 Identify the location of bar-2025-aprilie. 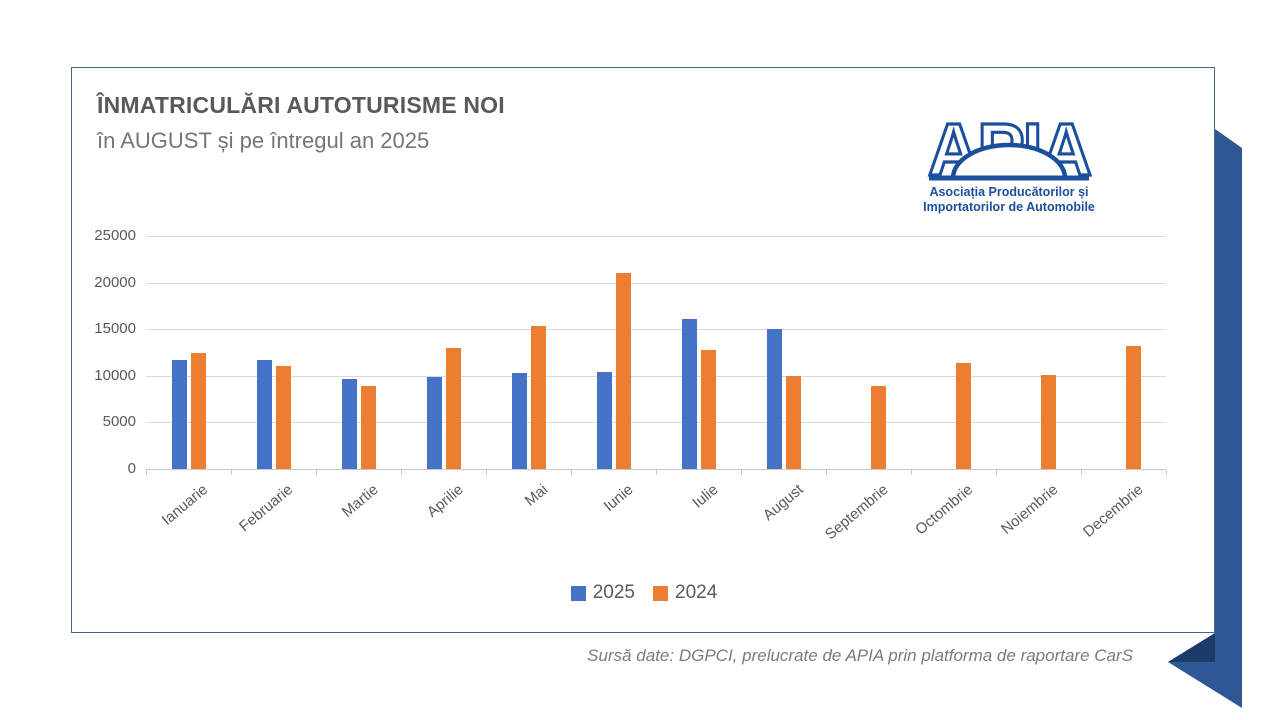
(434, 423).